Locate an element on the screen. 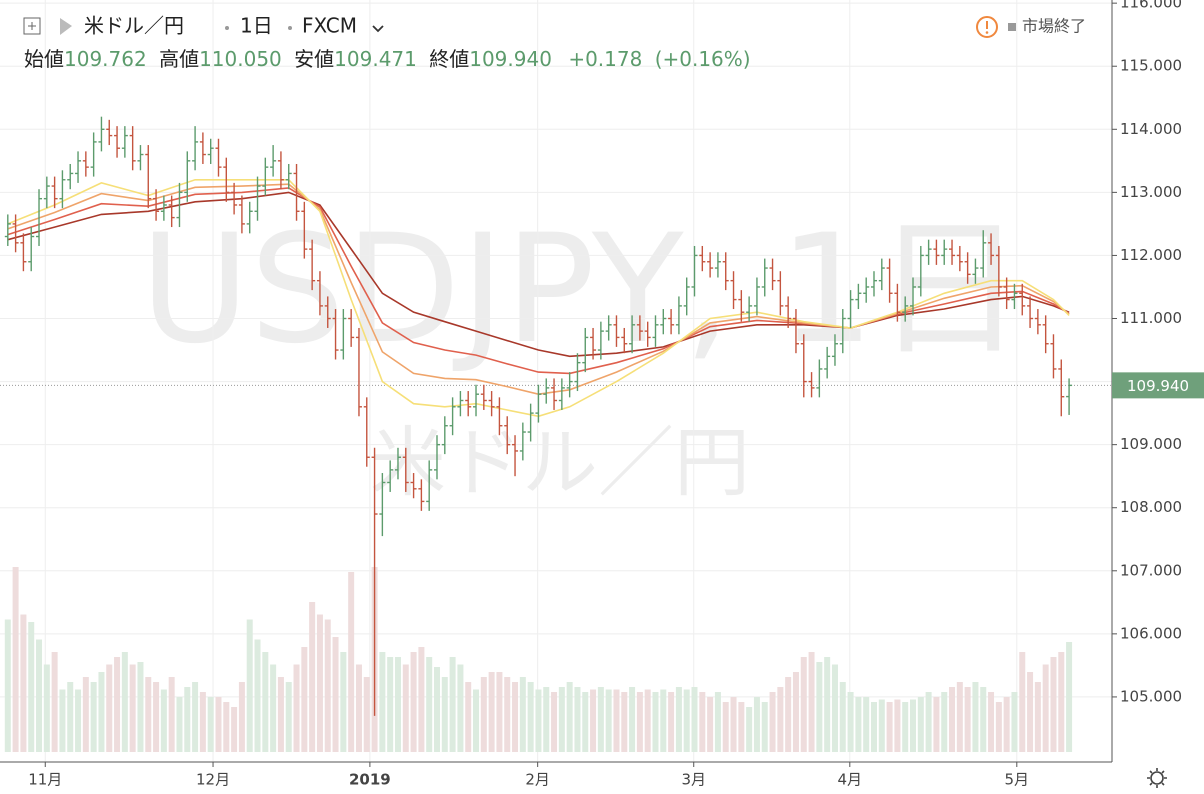  settings-icon is located at coordinates (1157, 778).